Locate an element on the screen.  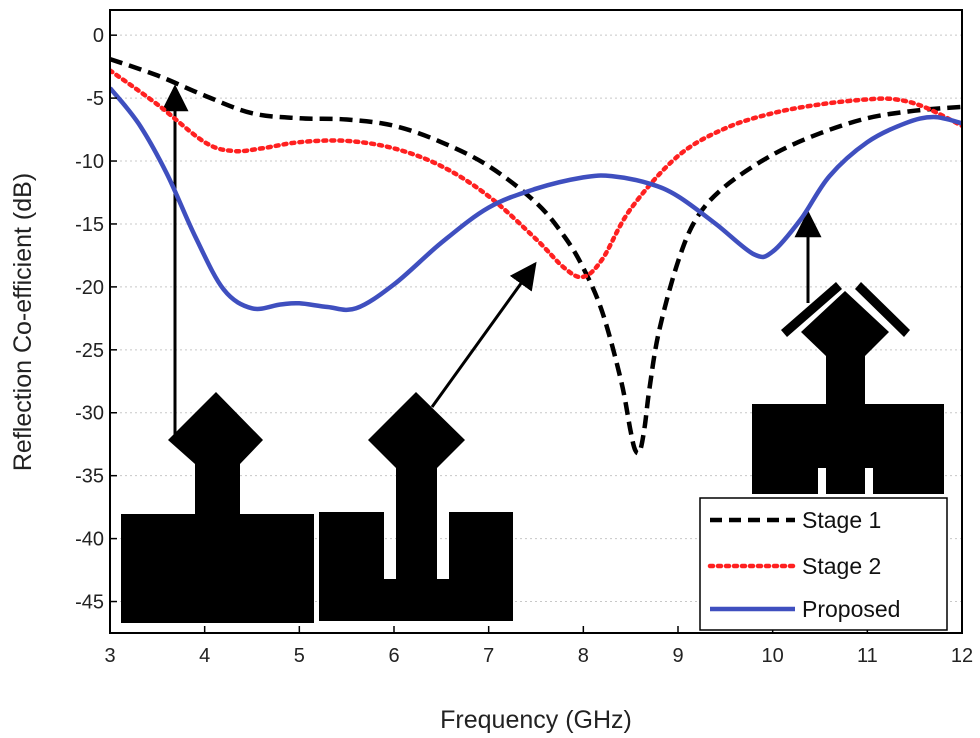
arrow-stage2 is located at coordinates (483, 334).